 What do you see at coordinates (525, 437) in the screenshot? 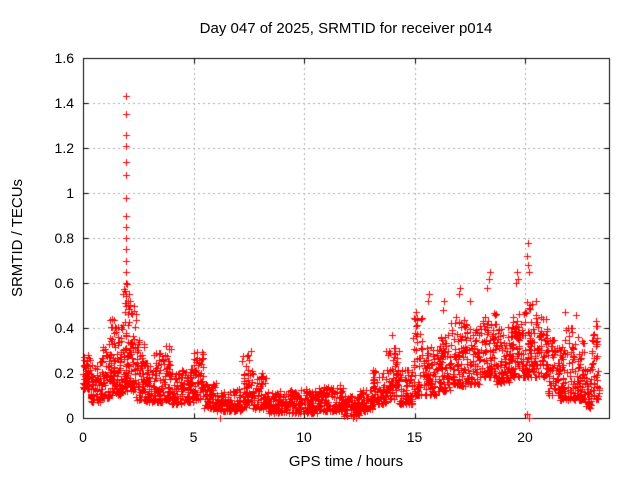
I see `x-tick-label: 20` at bounding box center [525, 437].